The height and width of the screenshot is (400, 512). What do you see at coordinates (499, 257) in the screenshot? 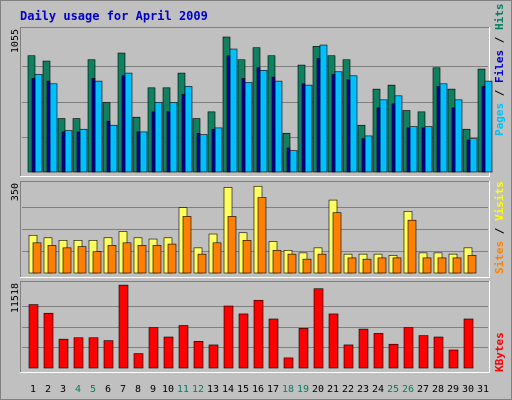
I see `legend-entry: Sites` at bounding box center [499, 257].